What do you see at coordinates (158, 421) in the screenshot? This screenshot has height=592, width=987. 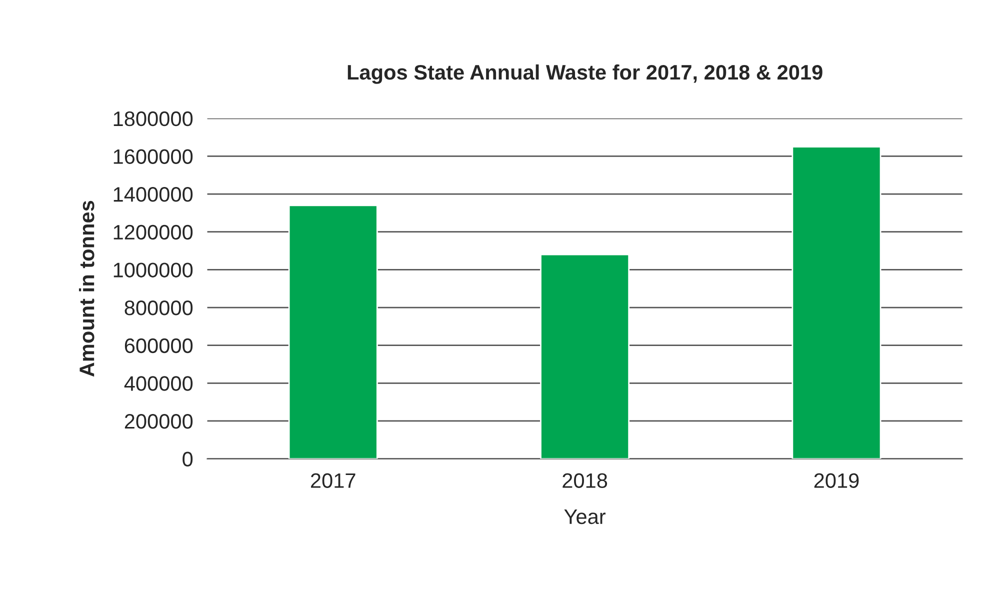 I see `y-tick-label: 200000` at bounding box center [158, 421].